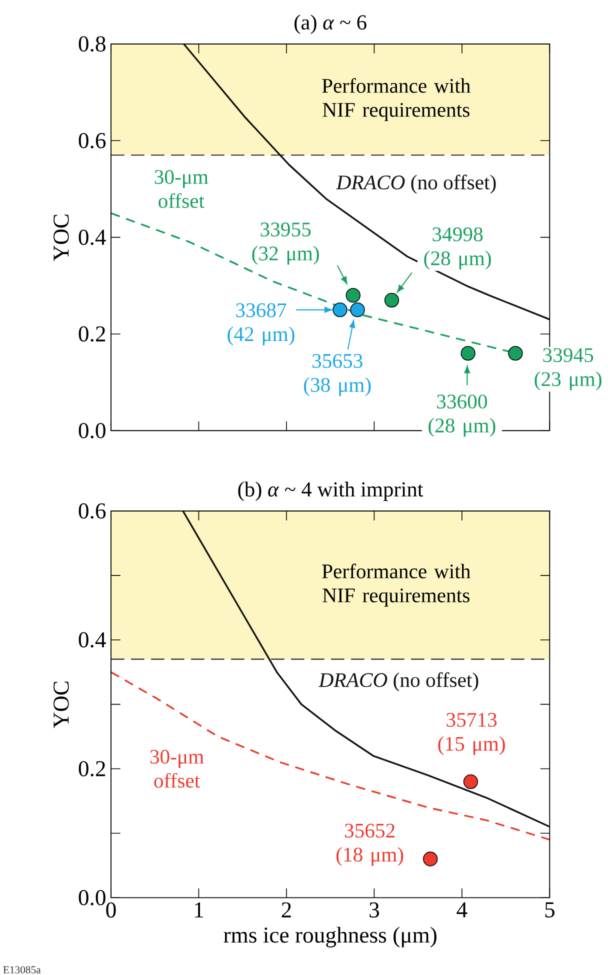 This screenshot has height=975, width=608. I want to click on x-tick-label: 0, so click(111, 910).